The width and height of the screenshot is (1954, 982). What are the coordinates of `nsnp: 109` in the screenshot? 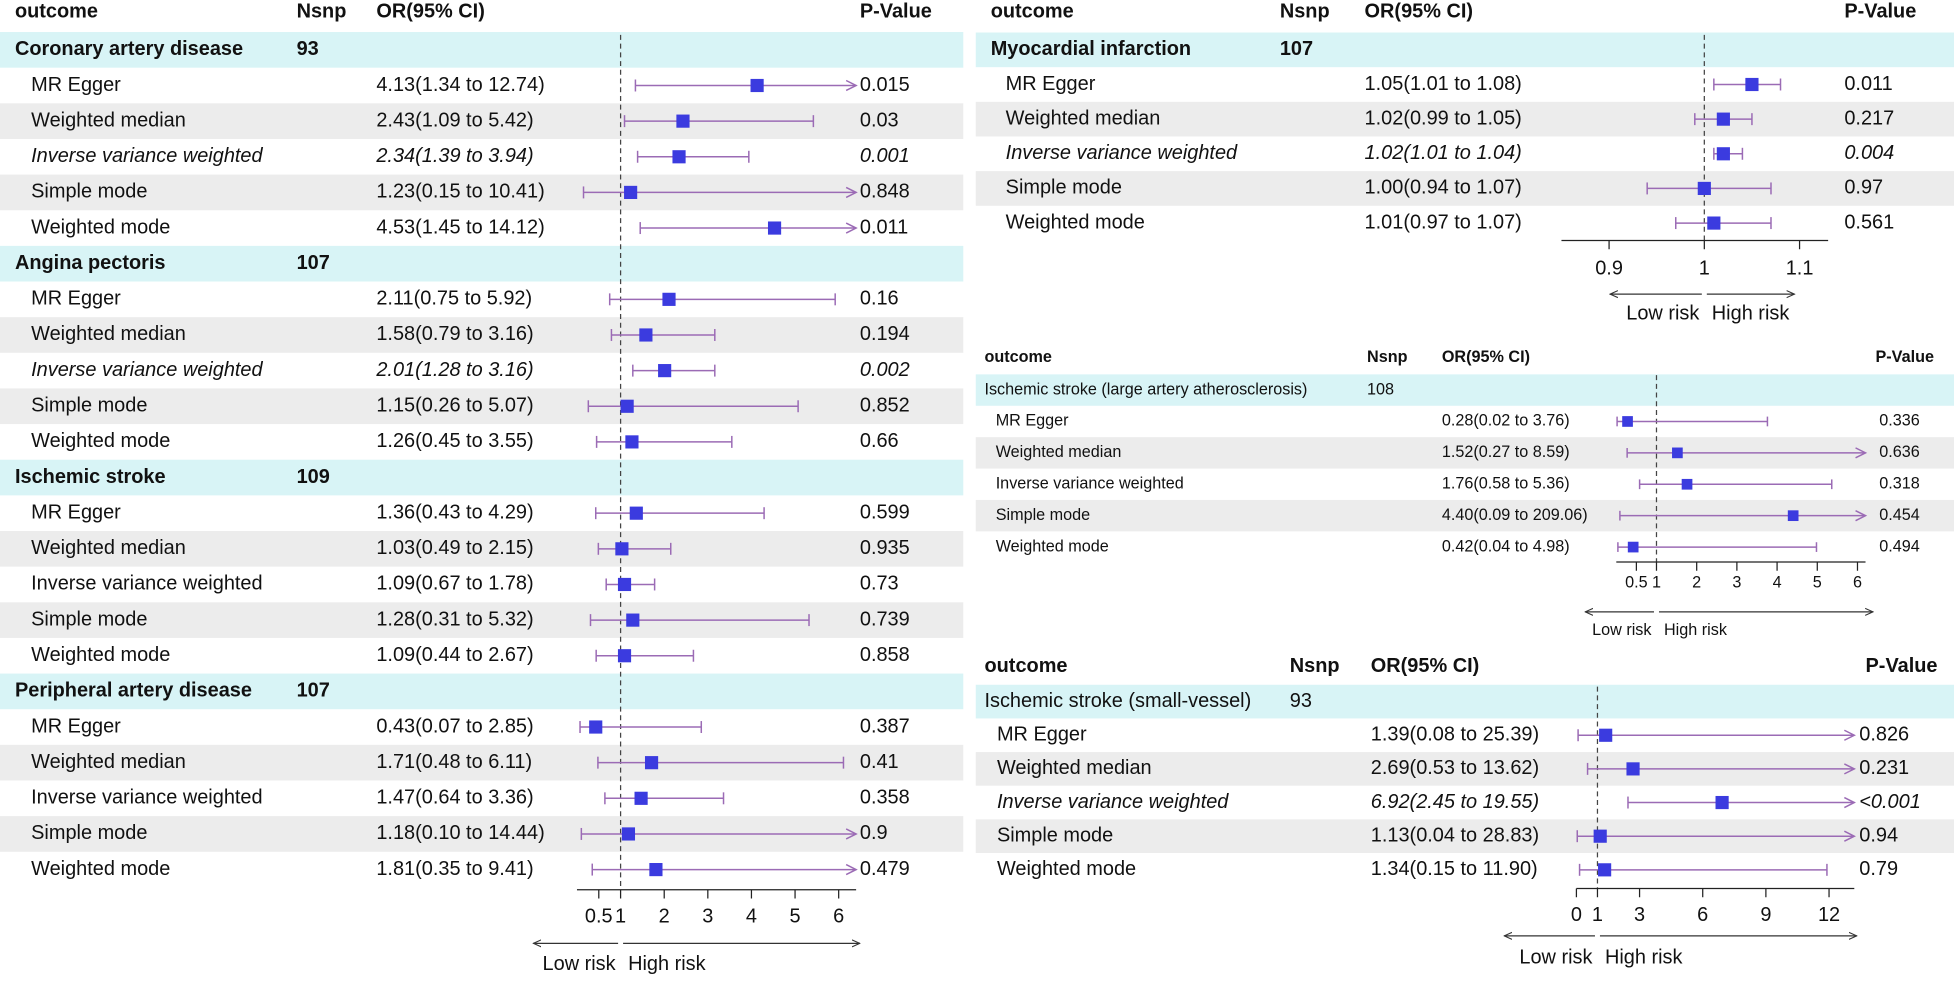 It's located at (313, 477).